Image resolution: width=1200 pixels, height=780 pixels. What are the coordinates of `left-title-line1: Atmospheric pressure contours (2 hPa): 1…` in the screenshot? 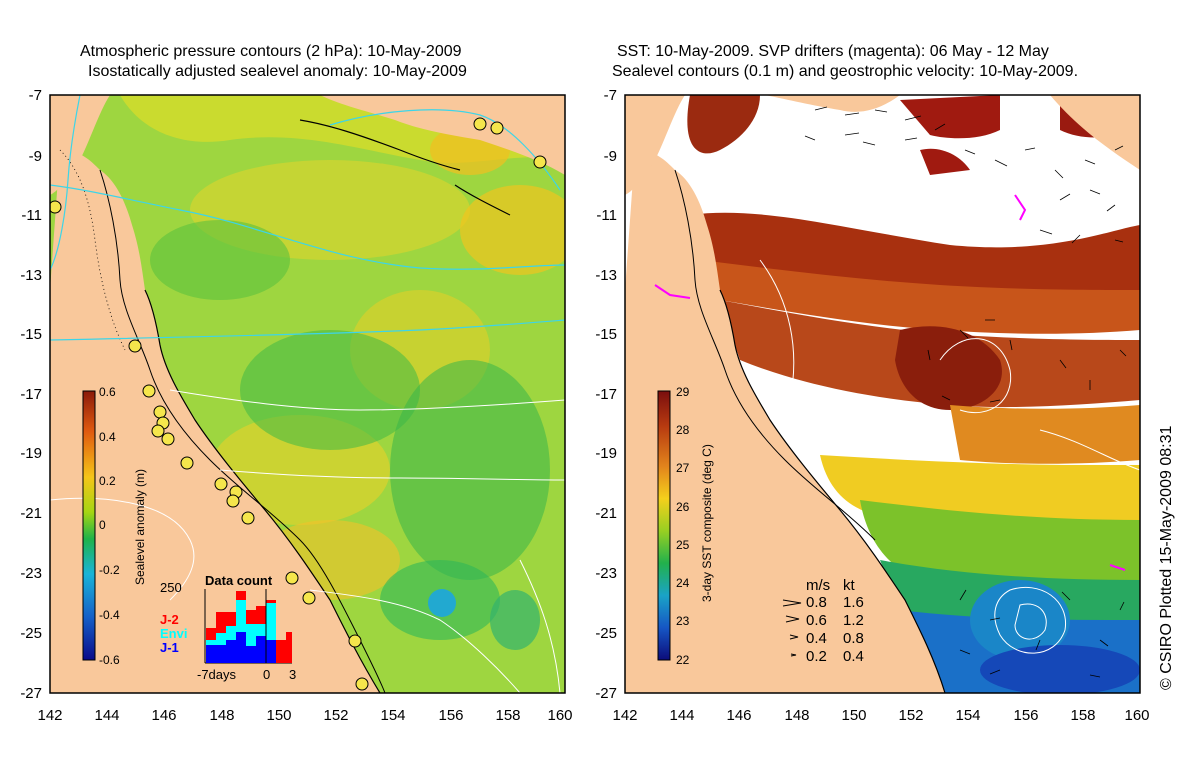 It's located at (271, 51).